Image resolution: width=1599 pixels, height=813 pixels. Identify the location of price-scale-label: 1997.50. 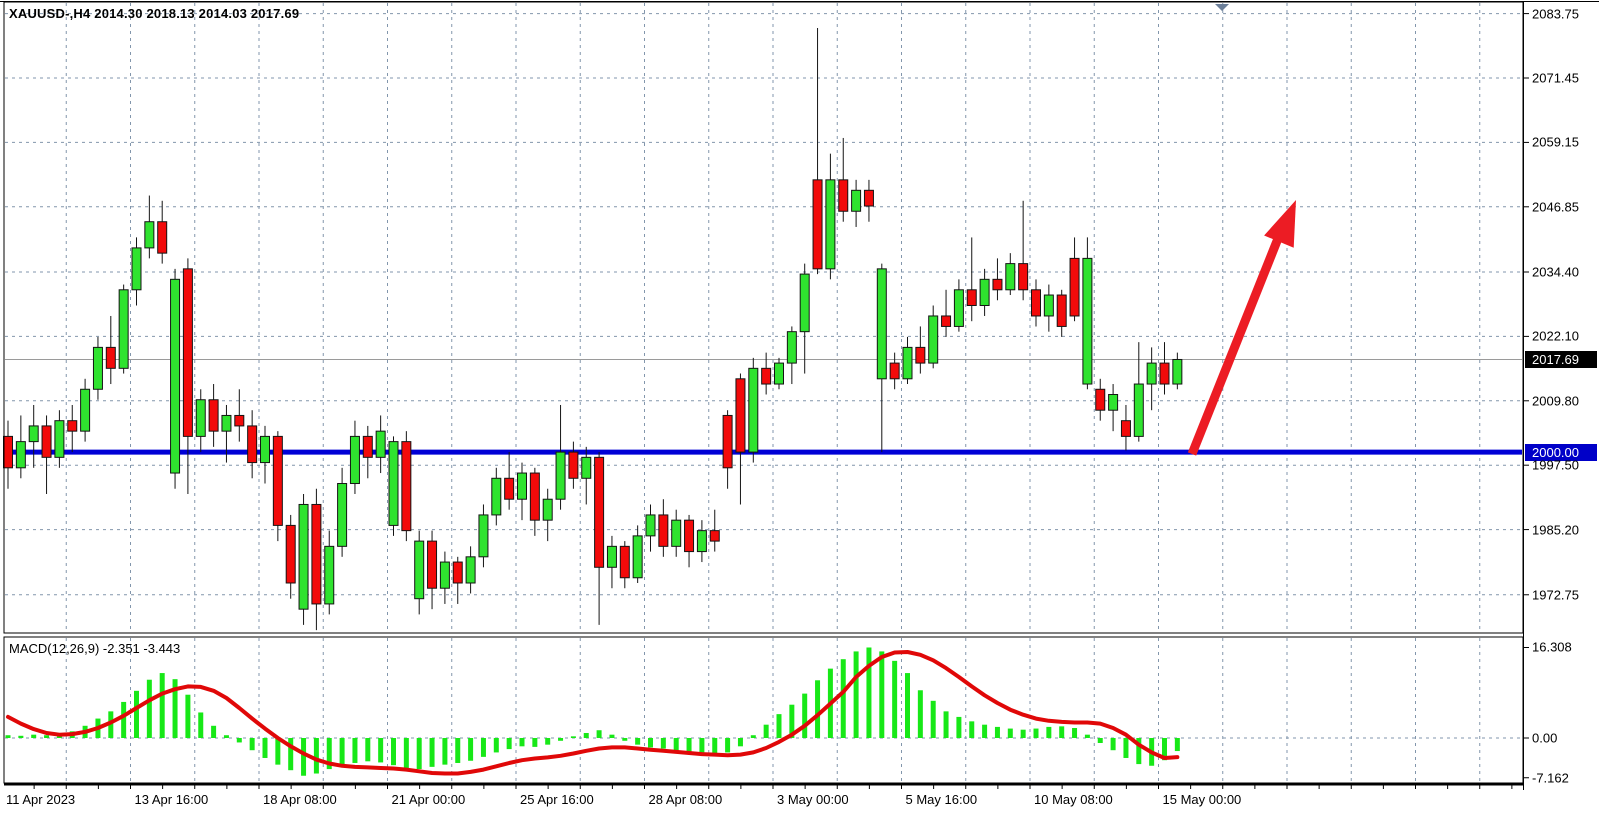
(1555, 465).